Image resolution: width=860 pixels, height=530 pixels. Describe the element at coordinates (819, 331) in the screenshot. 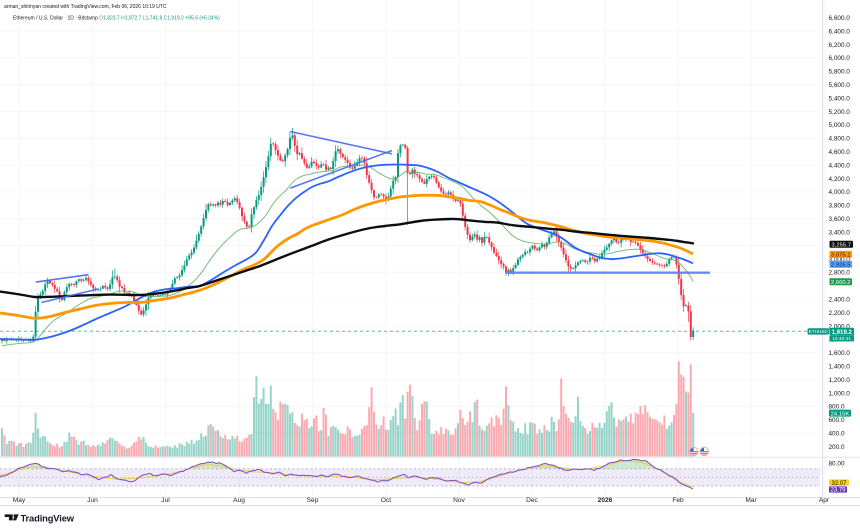

I see `svg-text: ETHUSD` at that location.